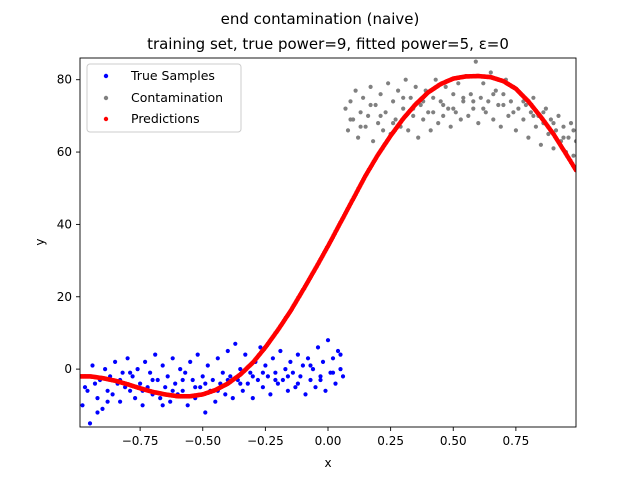 This screenshot has height=480, width=640. I want to click on legend: True Samples Contamination Predictions, so click(164, 98).